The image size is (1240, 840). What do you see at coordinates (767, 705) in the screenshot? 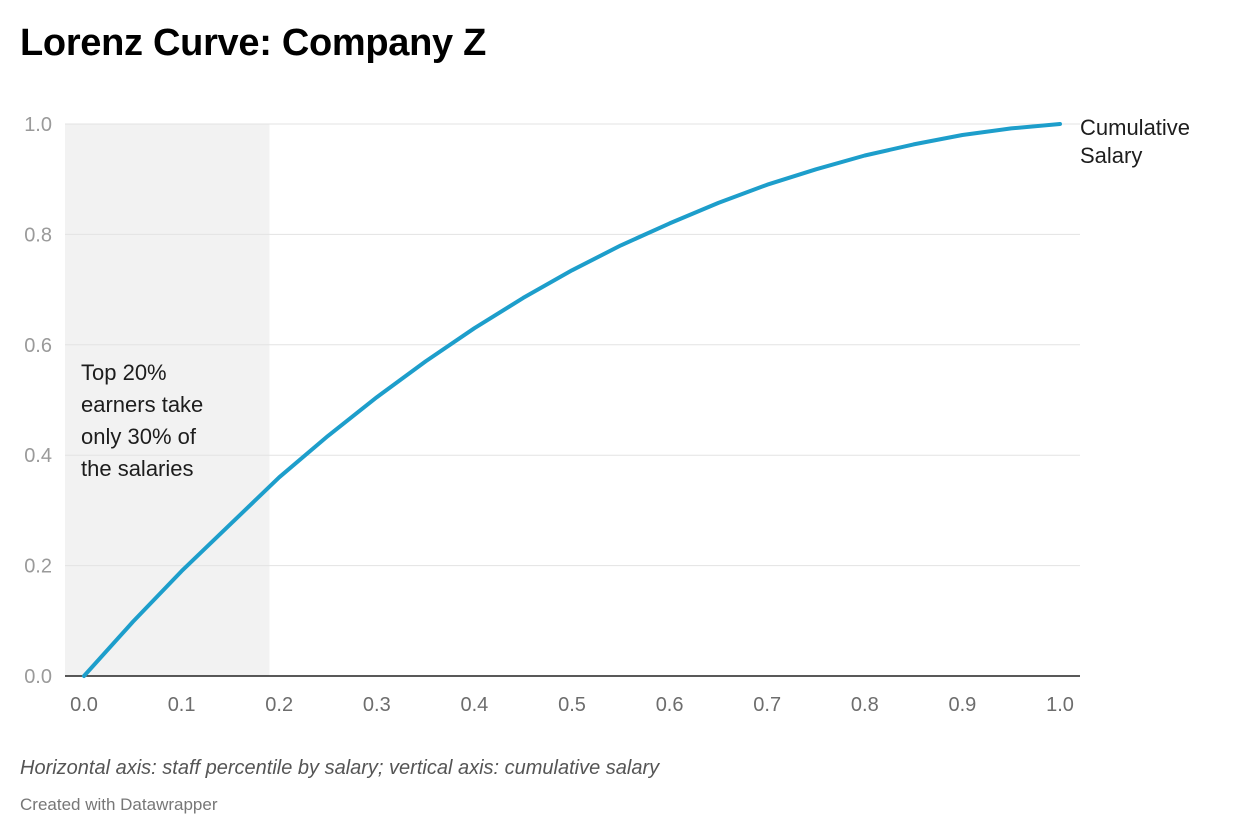
I see `x-tick-label: 0.7` at bounding box center [767, 705].